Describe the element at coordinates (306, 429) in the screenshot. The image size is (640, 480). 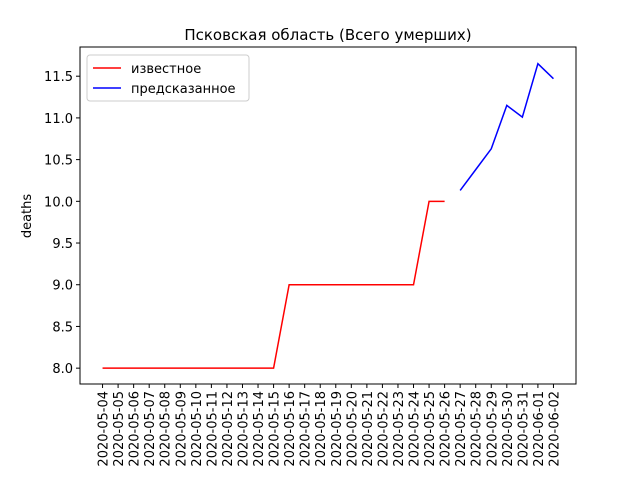
I see `x-tick-label: 2020-05-17` at that location.